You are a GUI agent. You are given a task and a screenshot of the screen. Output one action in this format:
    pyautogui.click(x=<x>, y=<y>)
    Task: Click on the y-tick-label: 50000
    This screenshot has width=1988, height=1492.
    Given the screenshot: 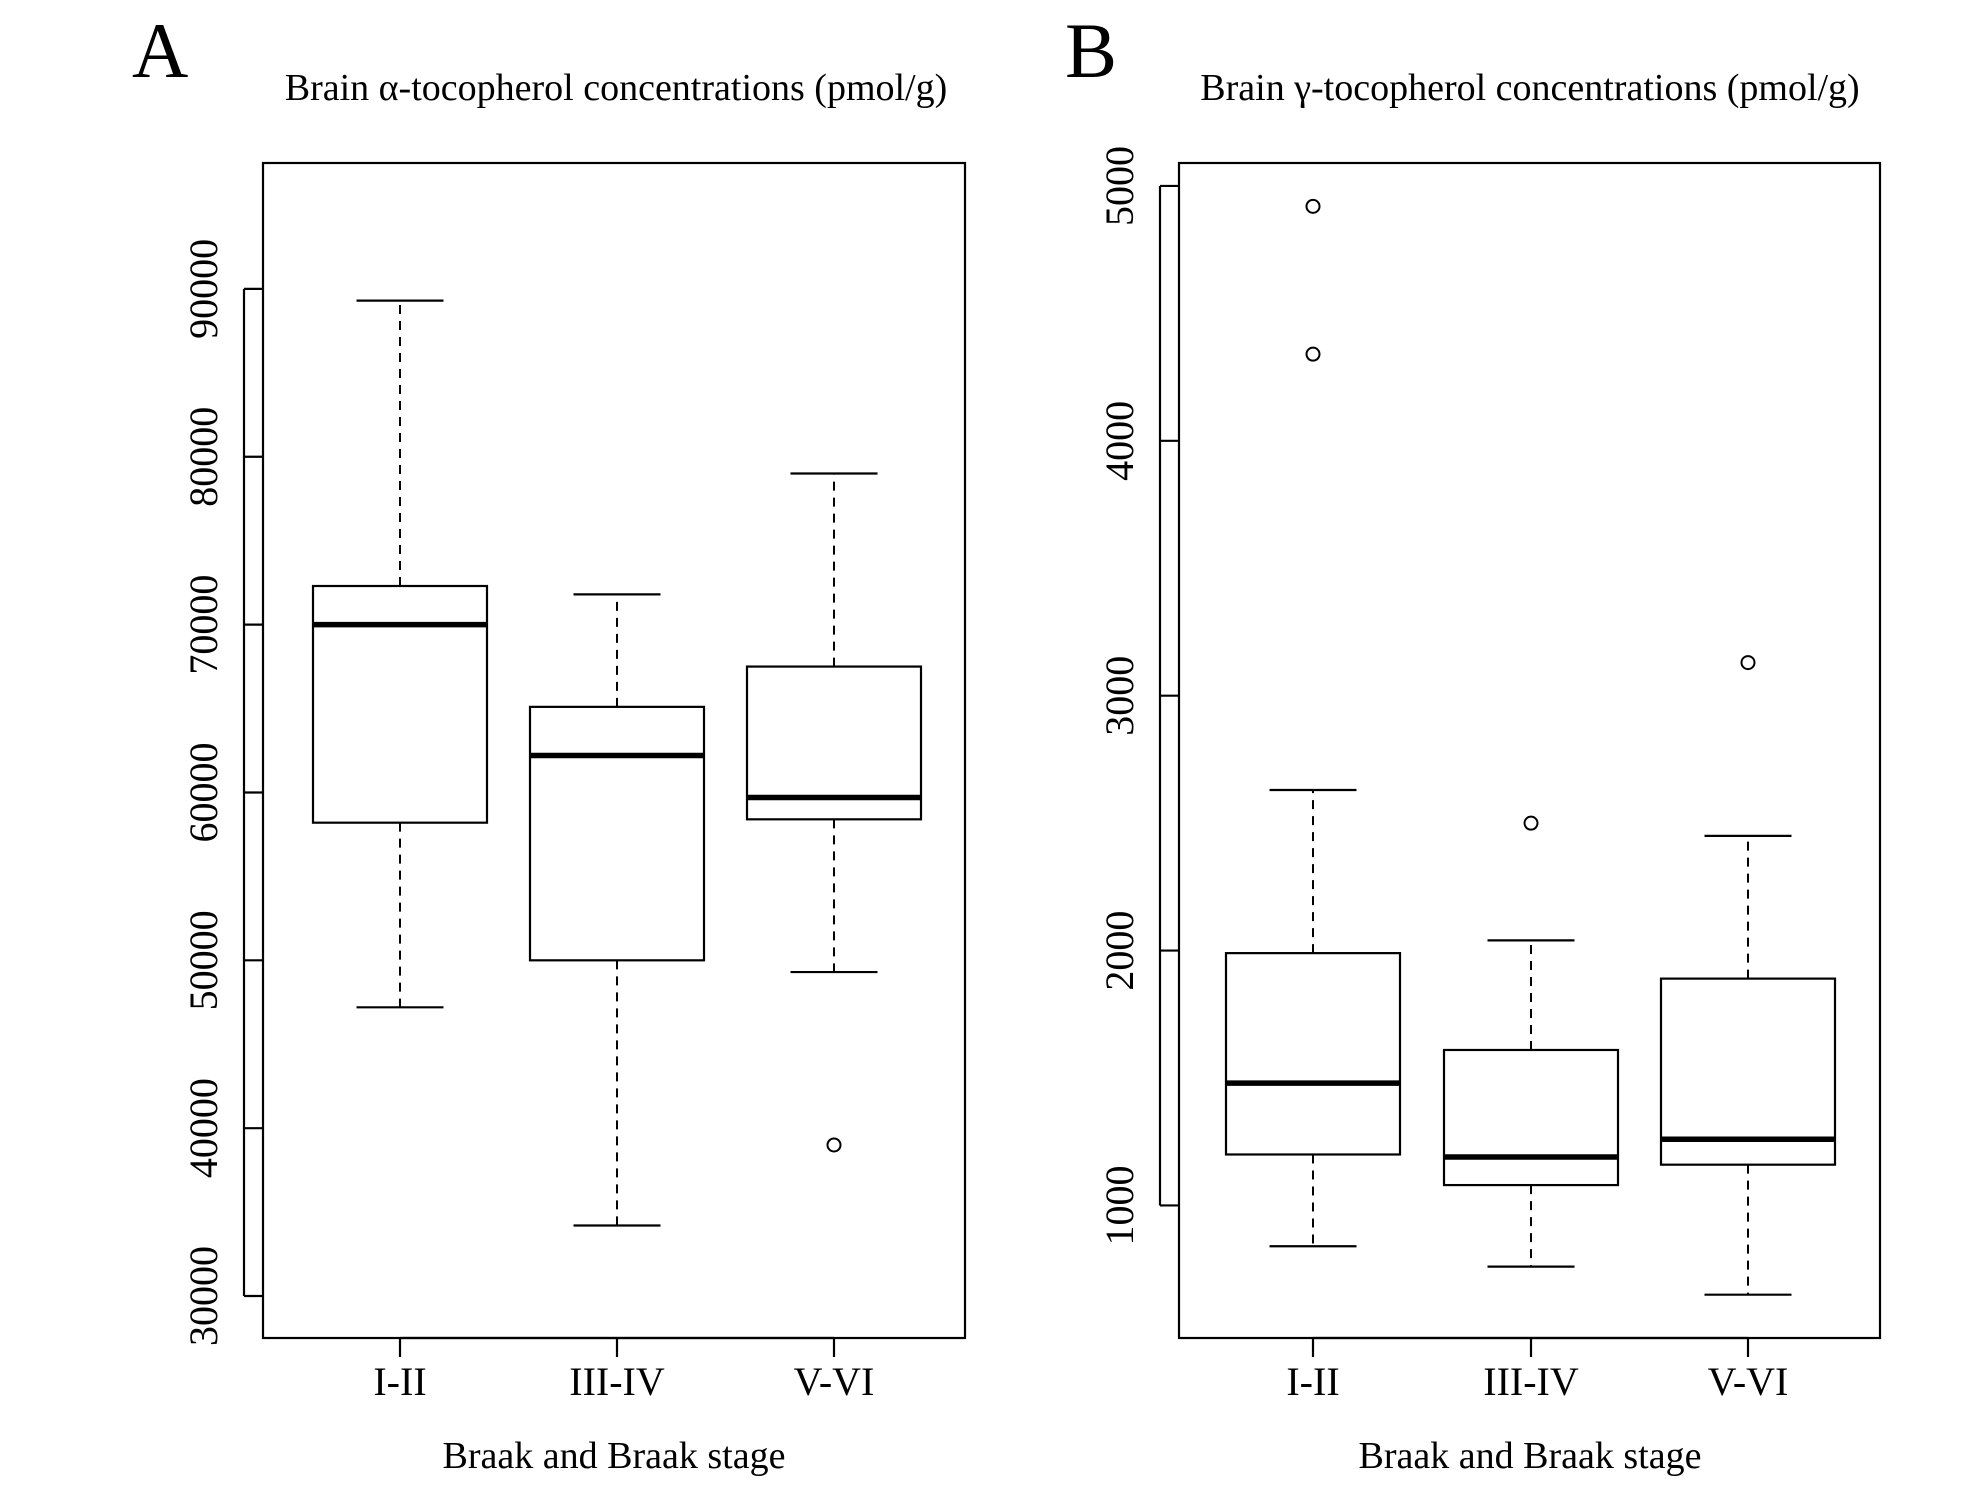 What is the action you would take?
    pyautogui.click(x=203, y=960)
    